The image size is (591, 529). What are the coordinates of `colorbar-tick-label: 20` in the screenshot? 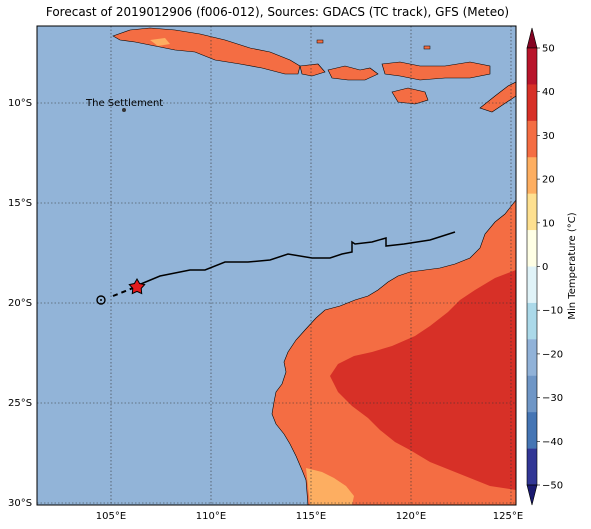 It's located at (548, 180).